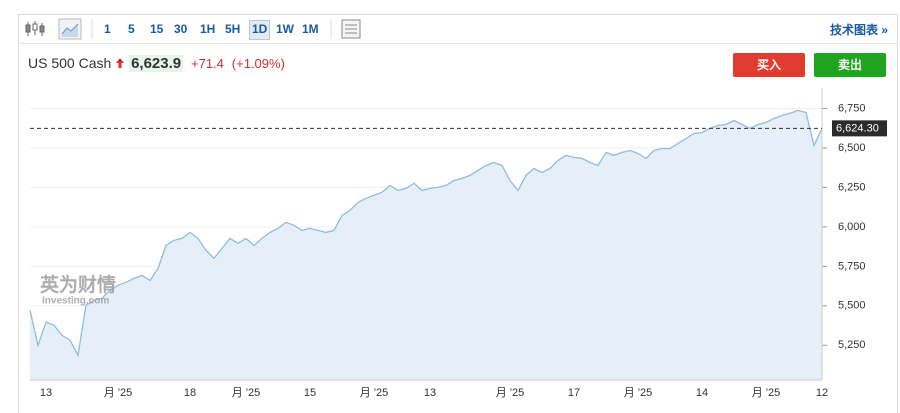 This screenshot has height=413, width=900. What do you see at coordinates (70, 29) in the screenshot?
I see `area-icon` at bounding box center [70, 29].